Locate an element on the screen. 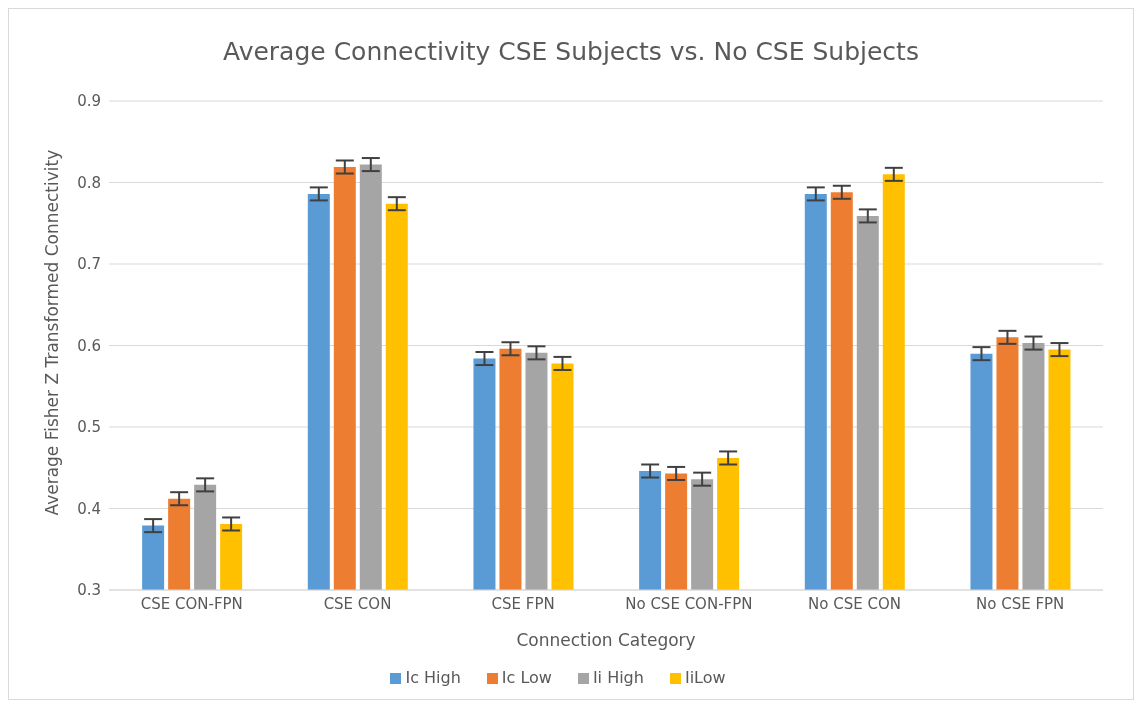 The image size is (1140, 707). y-tick-label: 0.9 is located at coordinates (89, 101).